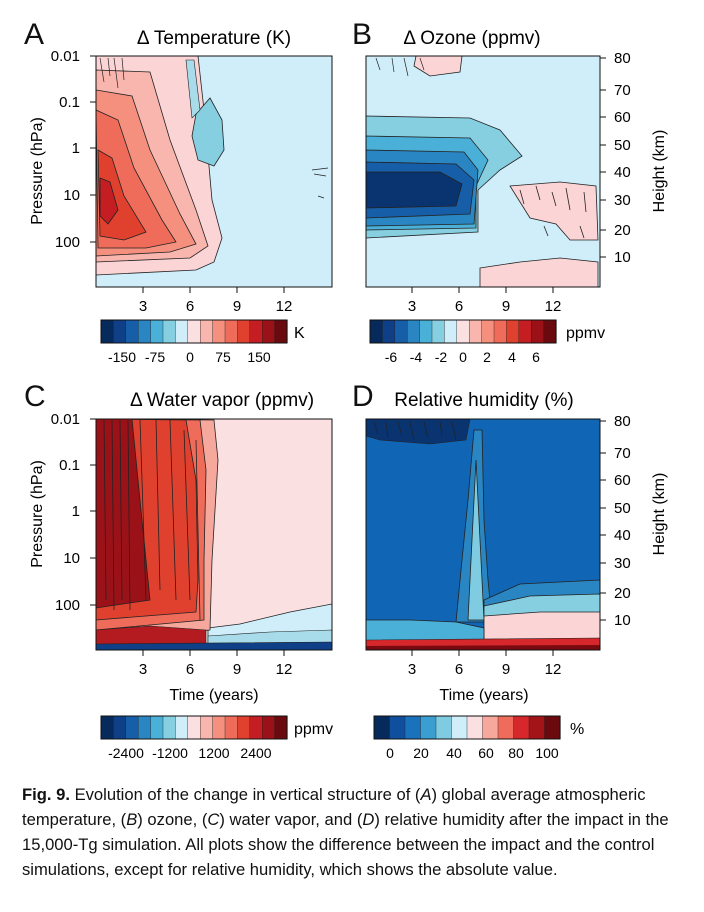 The height and width of the screenshot is (912, 704). What do you see at coordinates (255, 753) in the screenshot?
I see `panel-c-cb-tick-3: 2400` at bounding box center [255, 753].